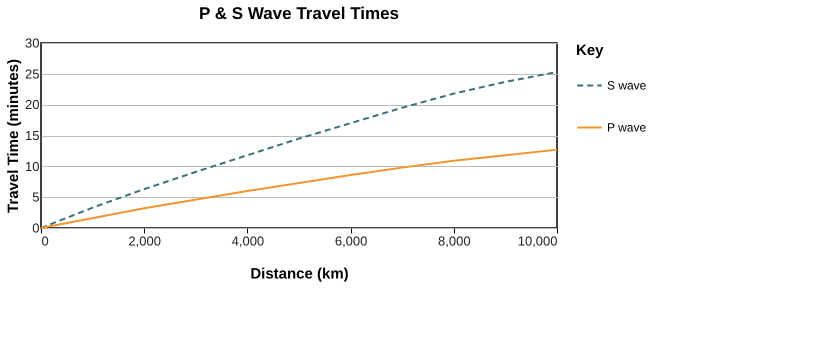 The height and width of the screenshot is (338, 826). What do you see at coordinates (627, 85) in the screenshot?
I see `legend-label: S wave` at bounding box center [627, 85].